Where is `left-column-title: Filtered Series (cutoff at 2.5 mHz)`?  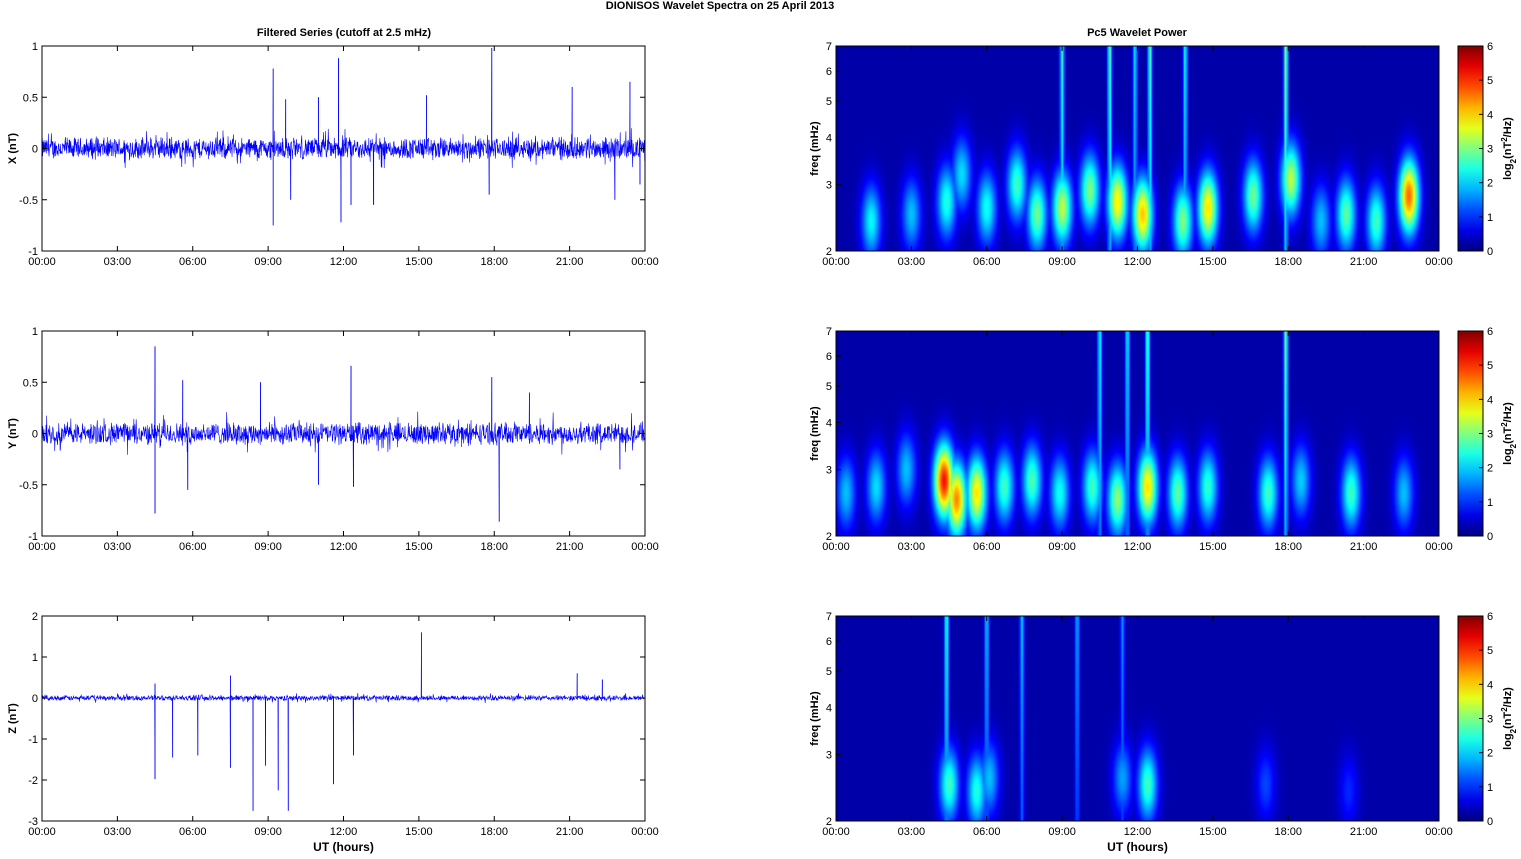
left-column-title: Filtered Series (cutoff at 2.5 mHz) is located at coordinates (344, 33).